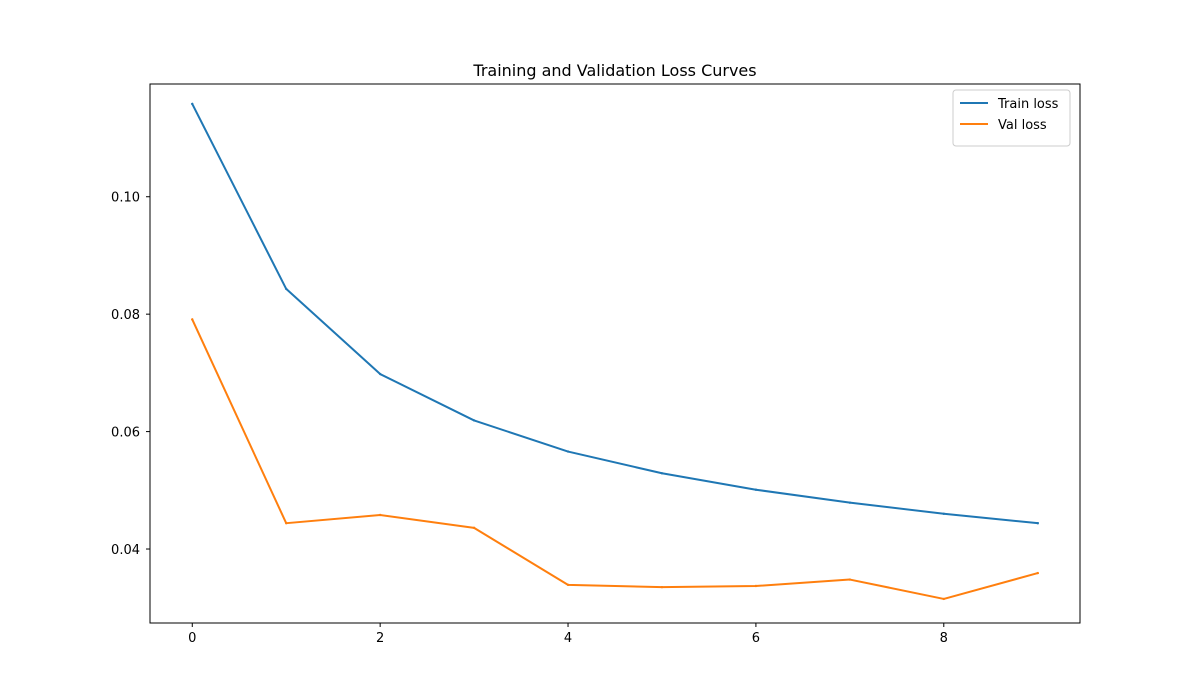  Describe the element at coordinates (1022, 125) in the screenshot. I see `legend-label: Val loss` at that location.